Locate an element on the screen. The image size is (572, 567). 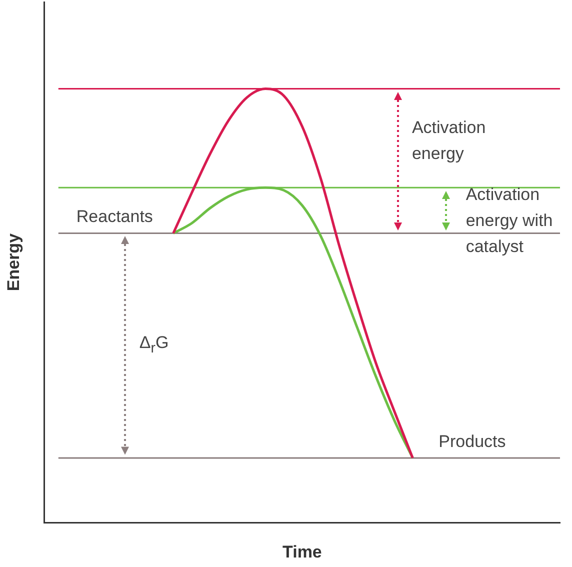
annotation: Activation energy with catalyst is located at coordinates (510, 221).